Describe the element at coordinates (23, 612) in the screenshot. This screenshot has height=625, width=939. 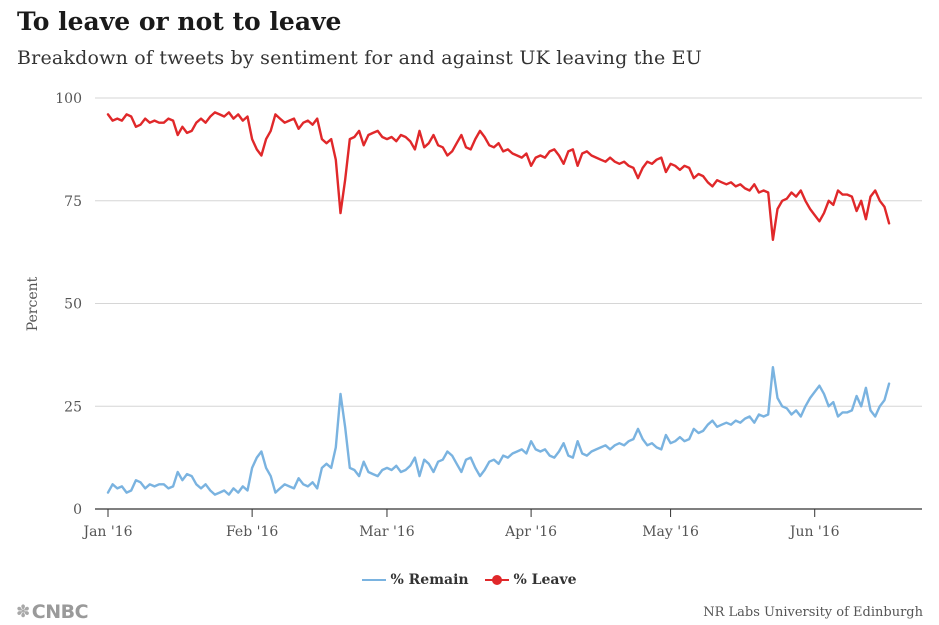
I see `peacock-icon: ✽` at that location.